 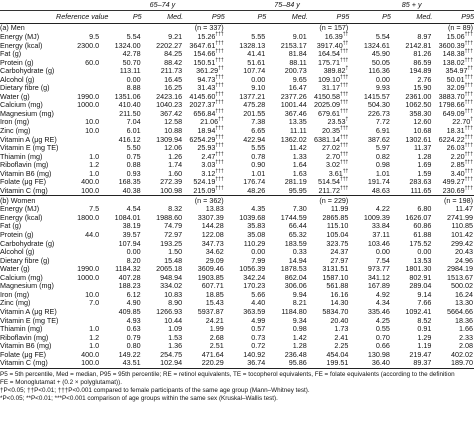 I want to click on value: 973.77, so click(x=378, y=269).